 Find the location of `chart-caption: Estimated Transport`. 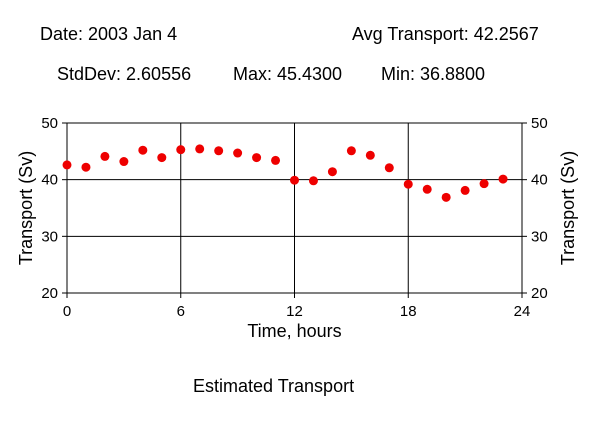

chart-caption: Estimated Transport is located at coordinates (274, 386).